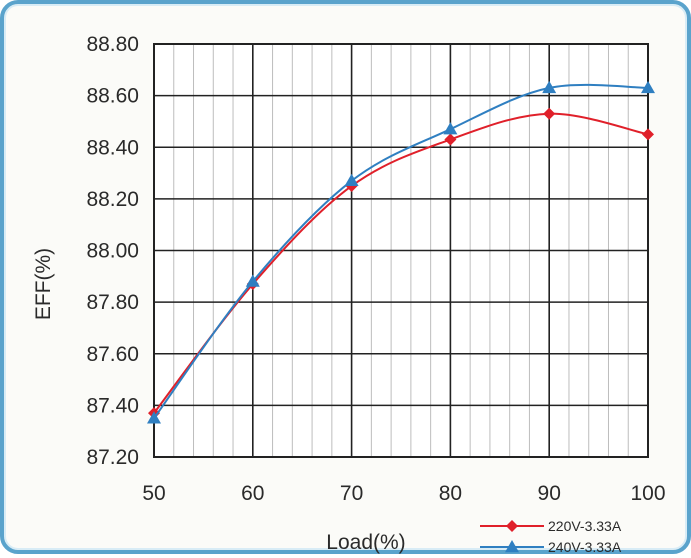 The image size is (691, 558). What do you see at coordinates (252, 493) in the screenshot?
I see `x-tick-label: 60` at bounding box center [252, 493].